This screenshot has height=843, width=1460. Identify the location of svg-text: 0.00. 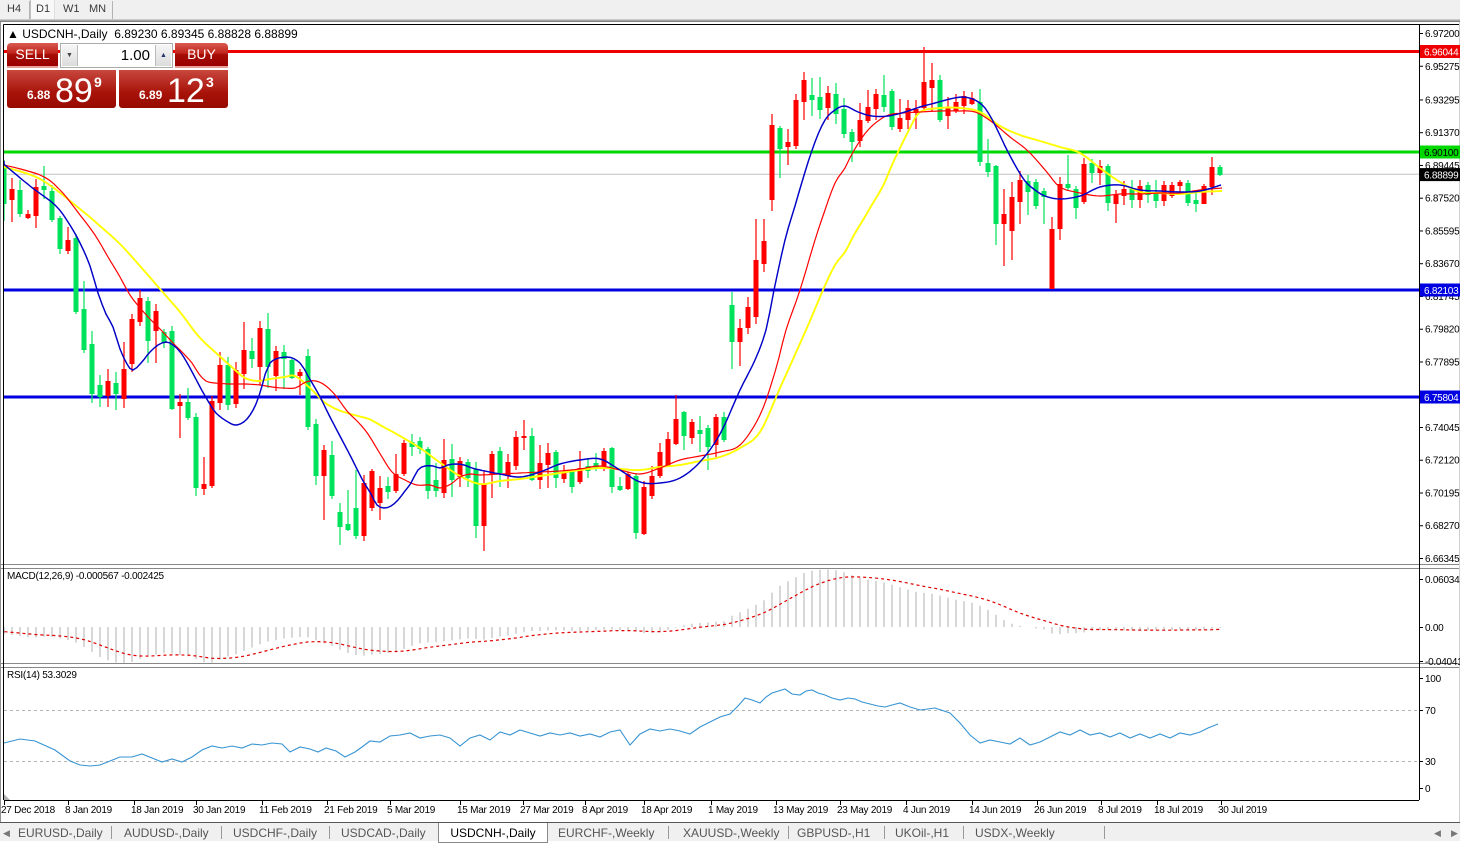
(1434, 628).